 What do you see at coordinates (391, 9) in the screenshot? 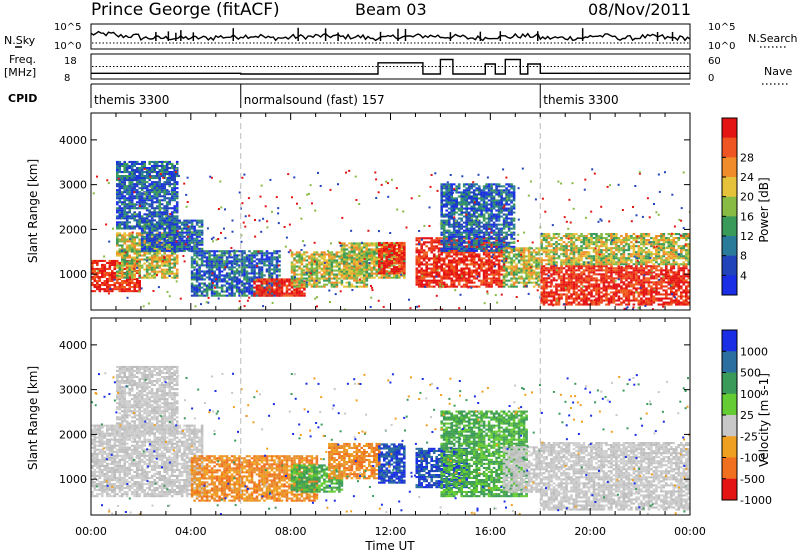
I see `beam-label: Beam 03` at bounding box center [391, 9].